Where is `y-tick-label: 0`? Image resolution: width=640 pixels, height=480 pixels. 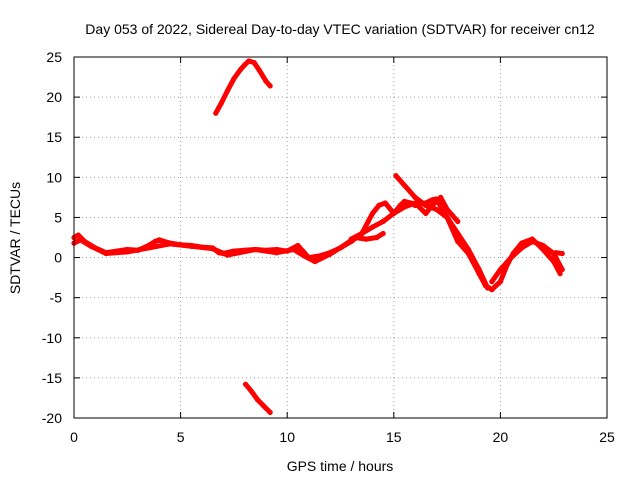
y-tick-label: 0 is located at coordinates (58, 258).